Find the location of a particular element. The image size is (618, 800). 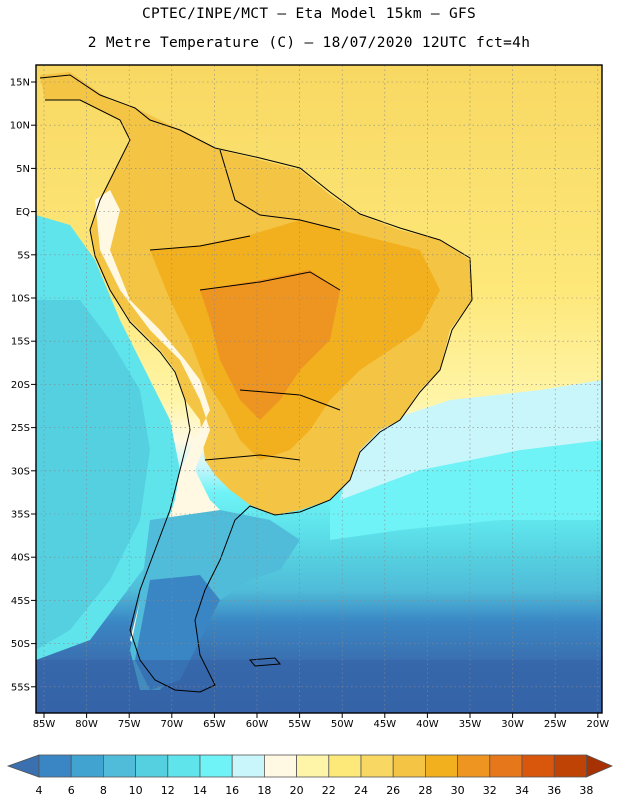

lon-tick-label: 40W is located at coordinates (427, 724).